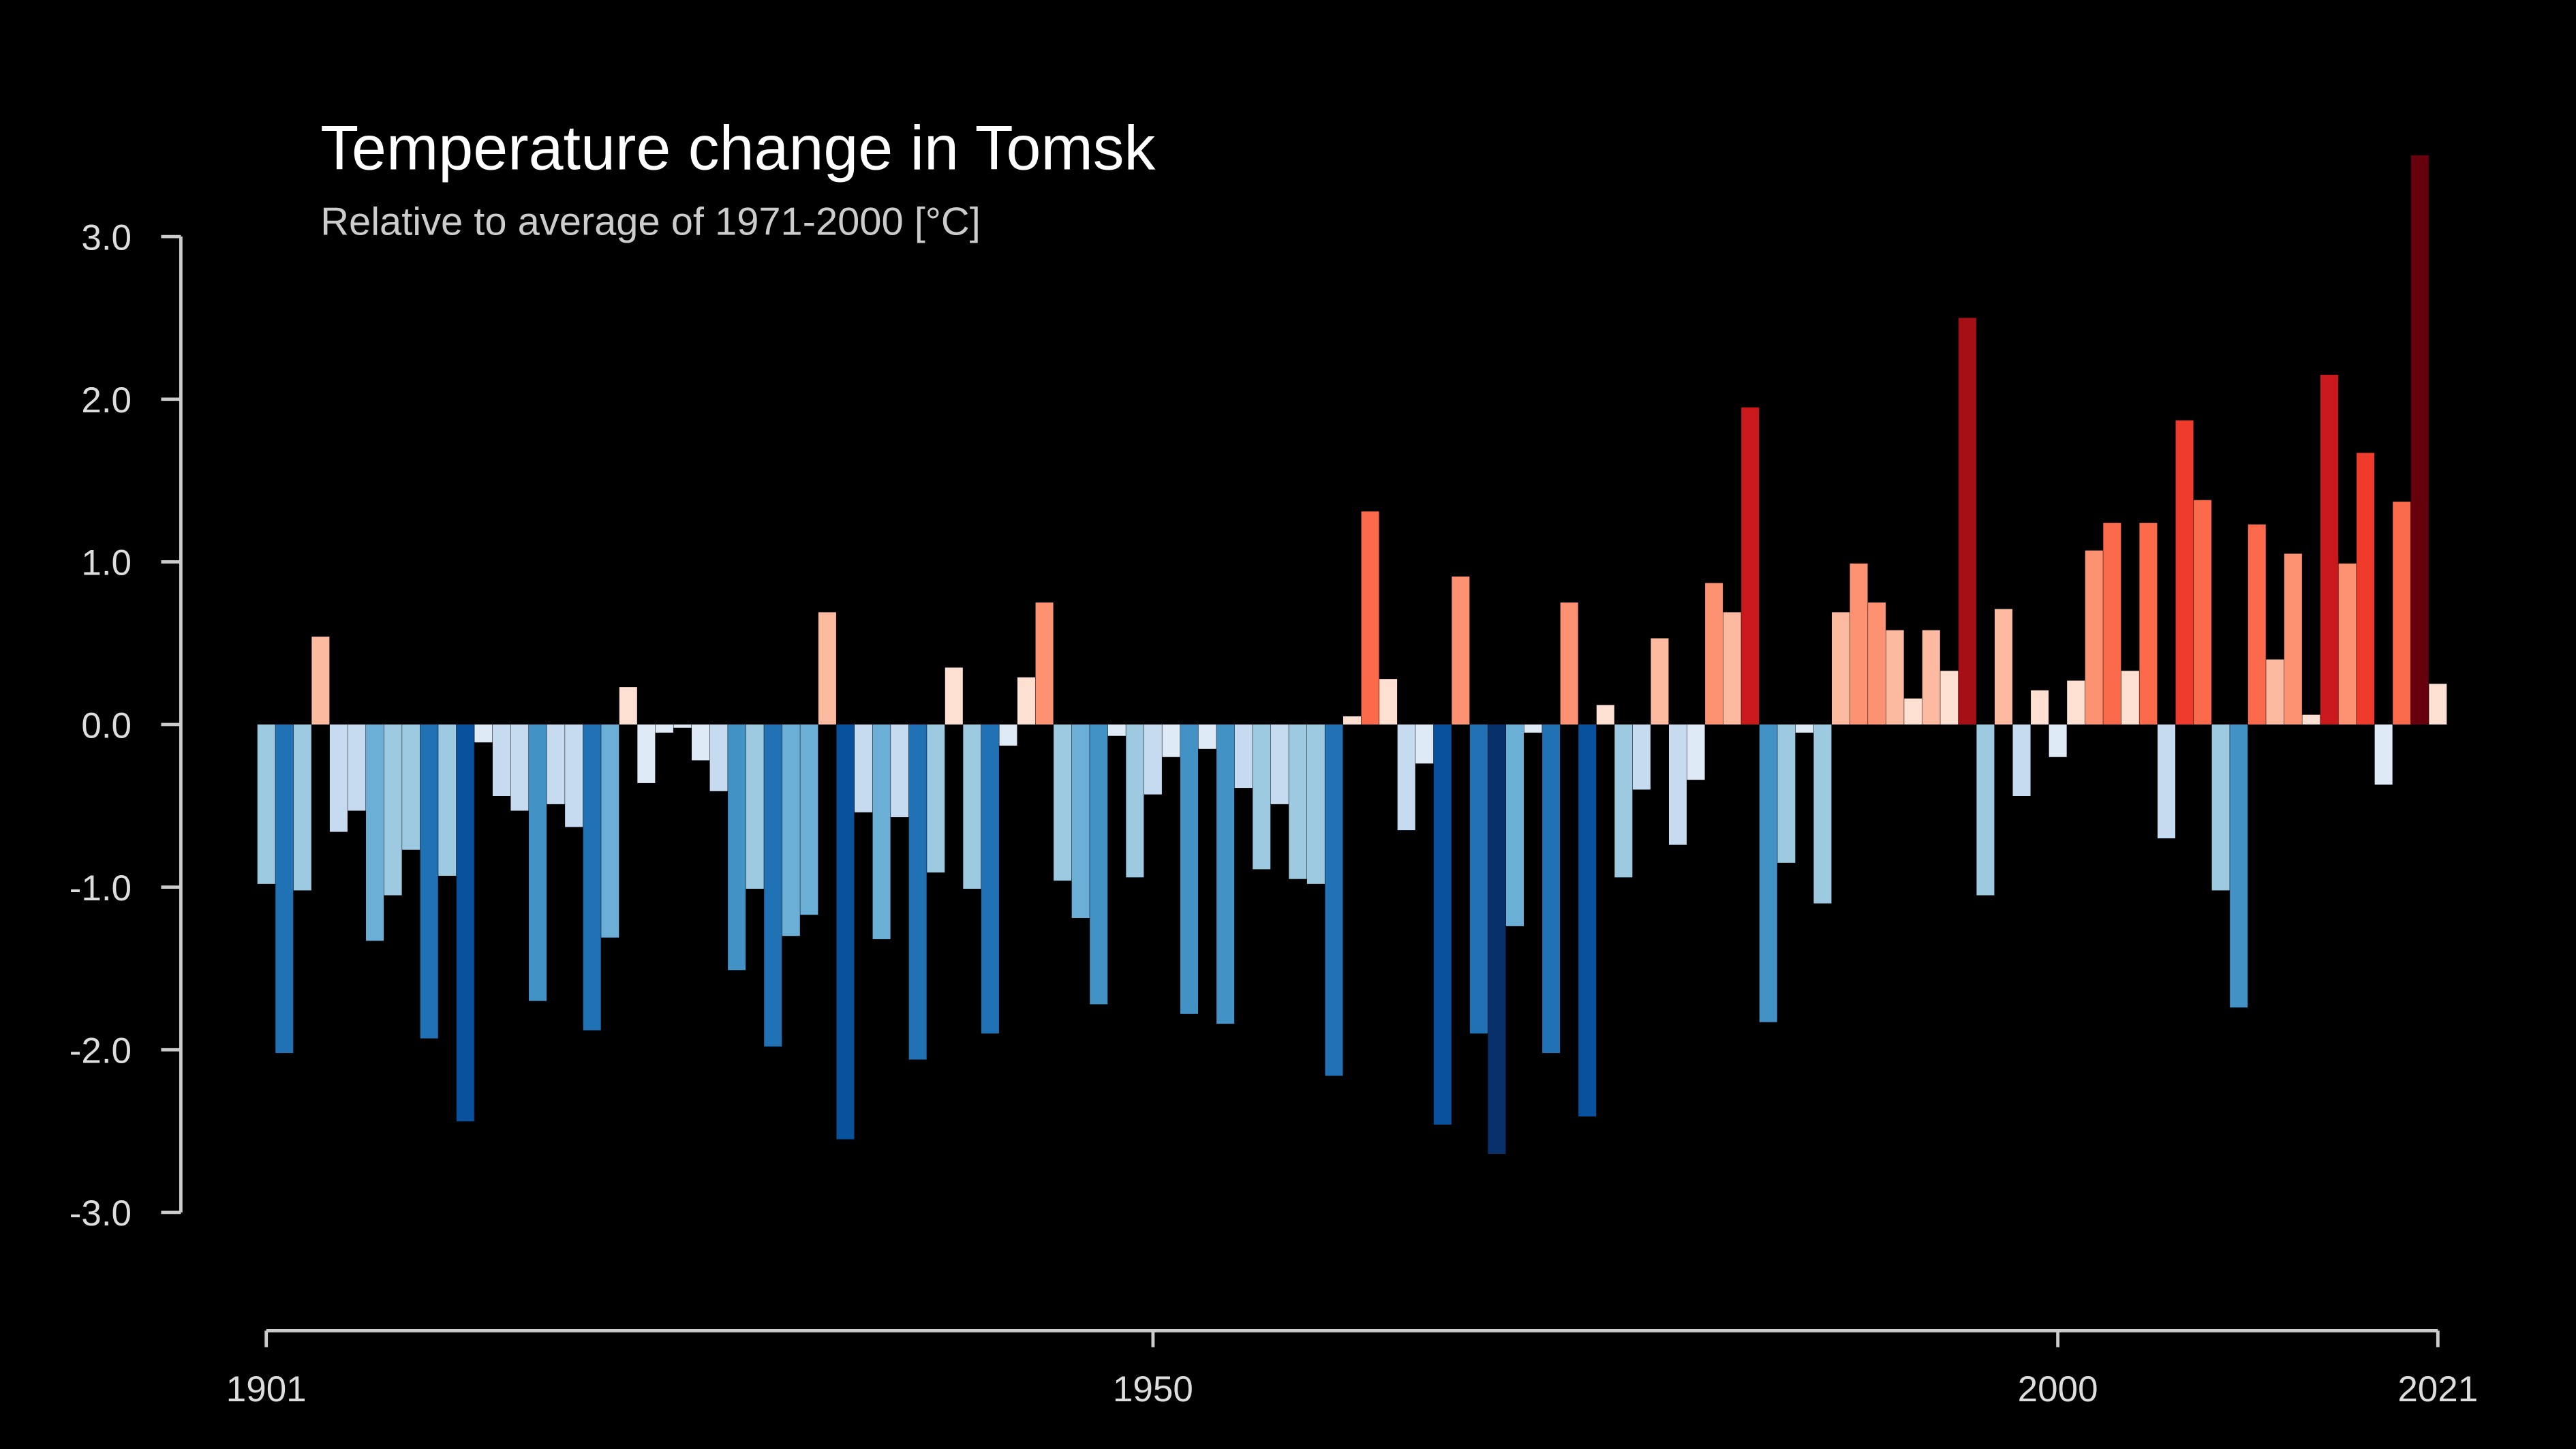  I want to click on x-tick-label: 2021, so click(2437, 1389).